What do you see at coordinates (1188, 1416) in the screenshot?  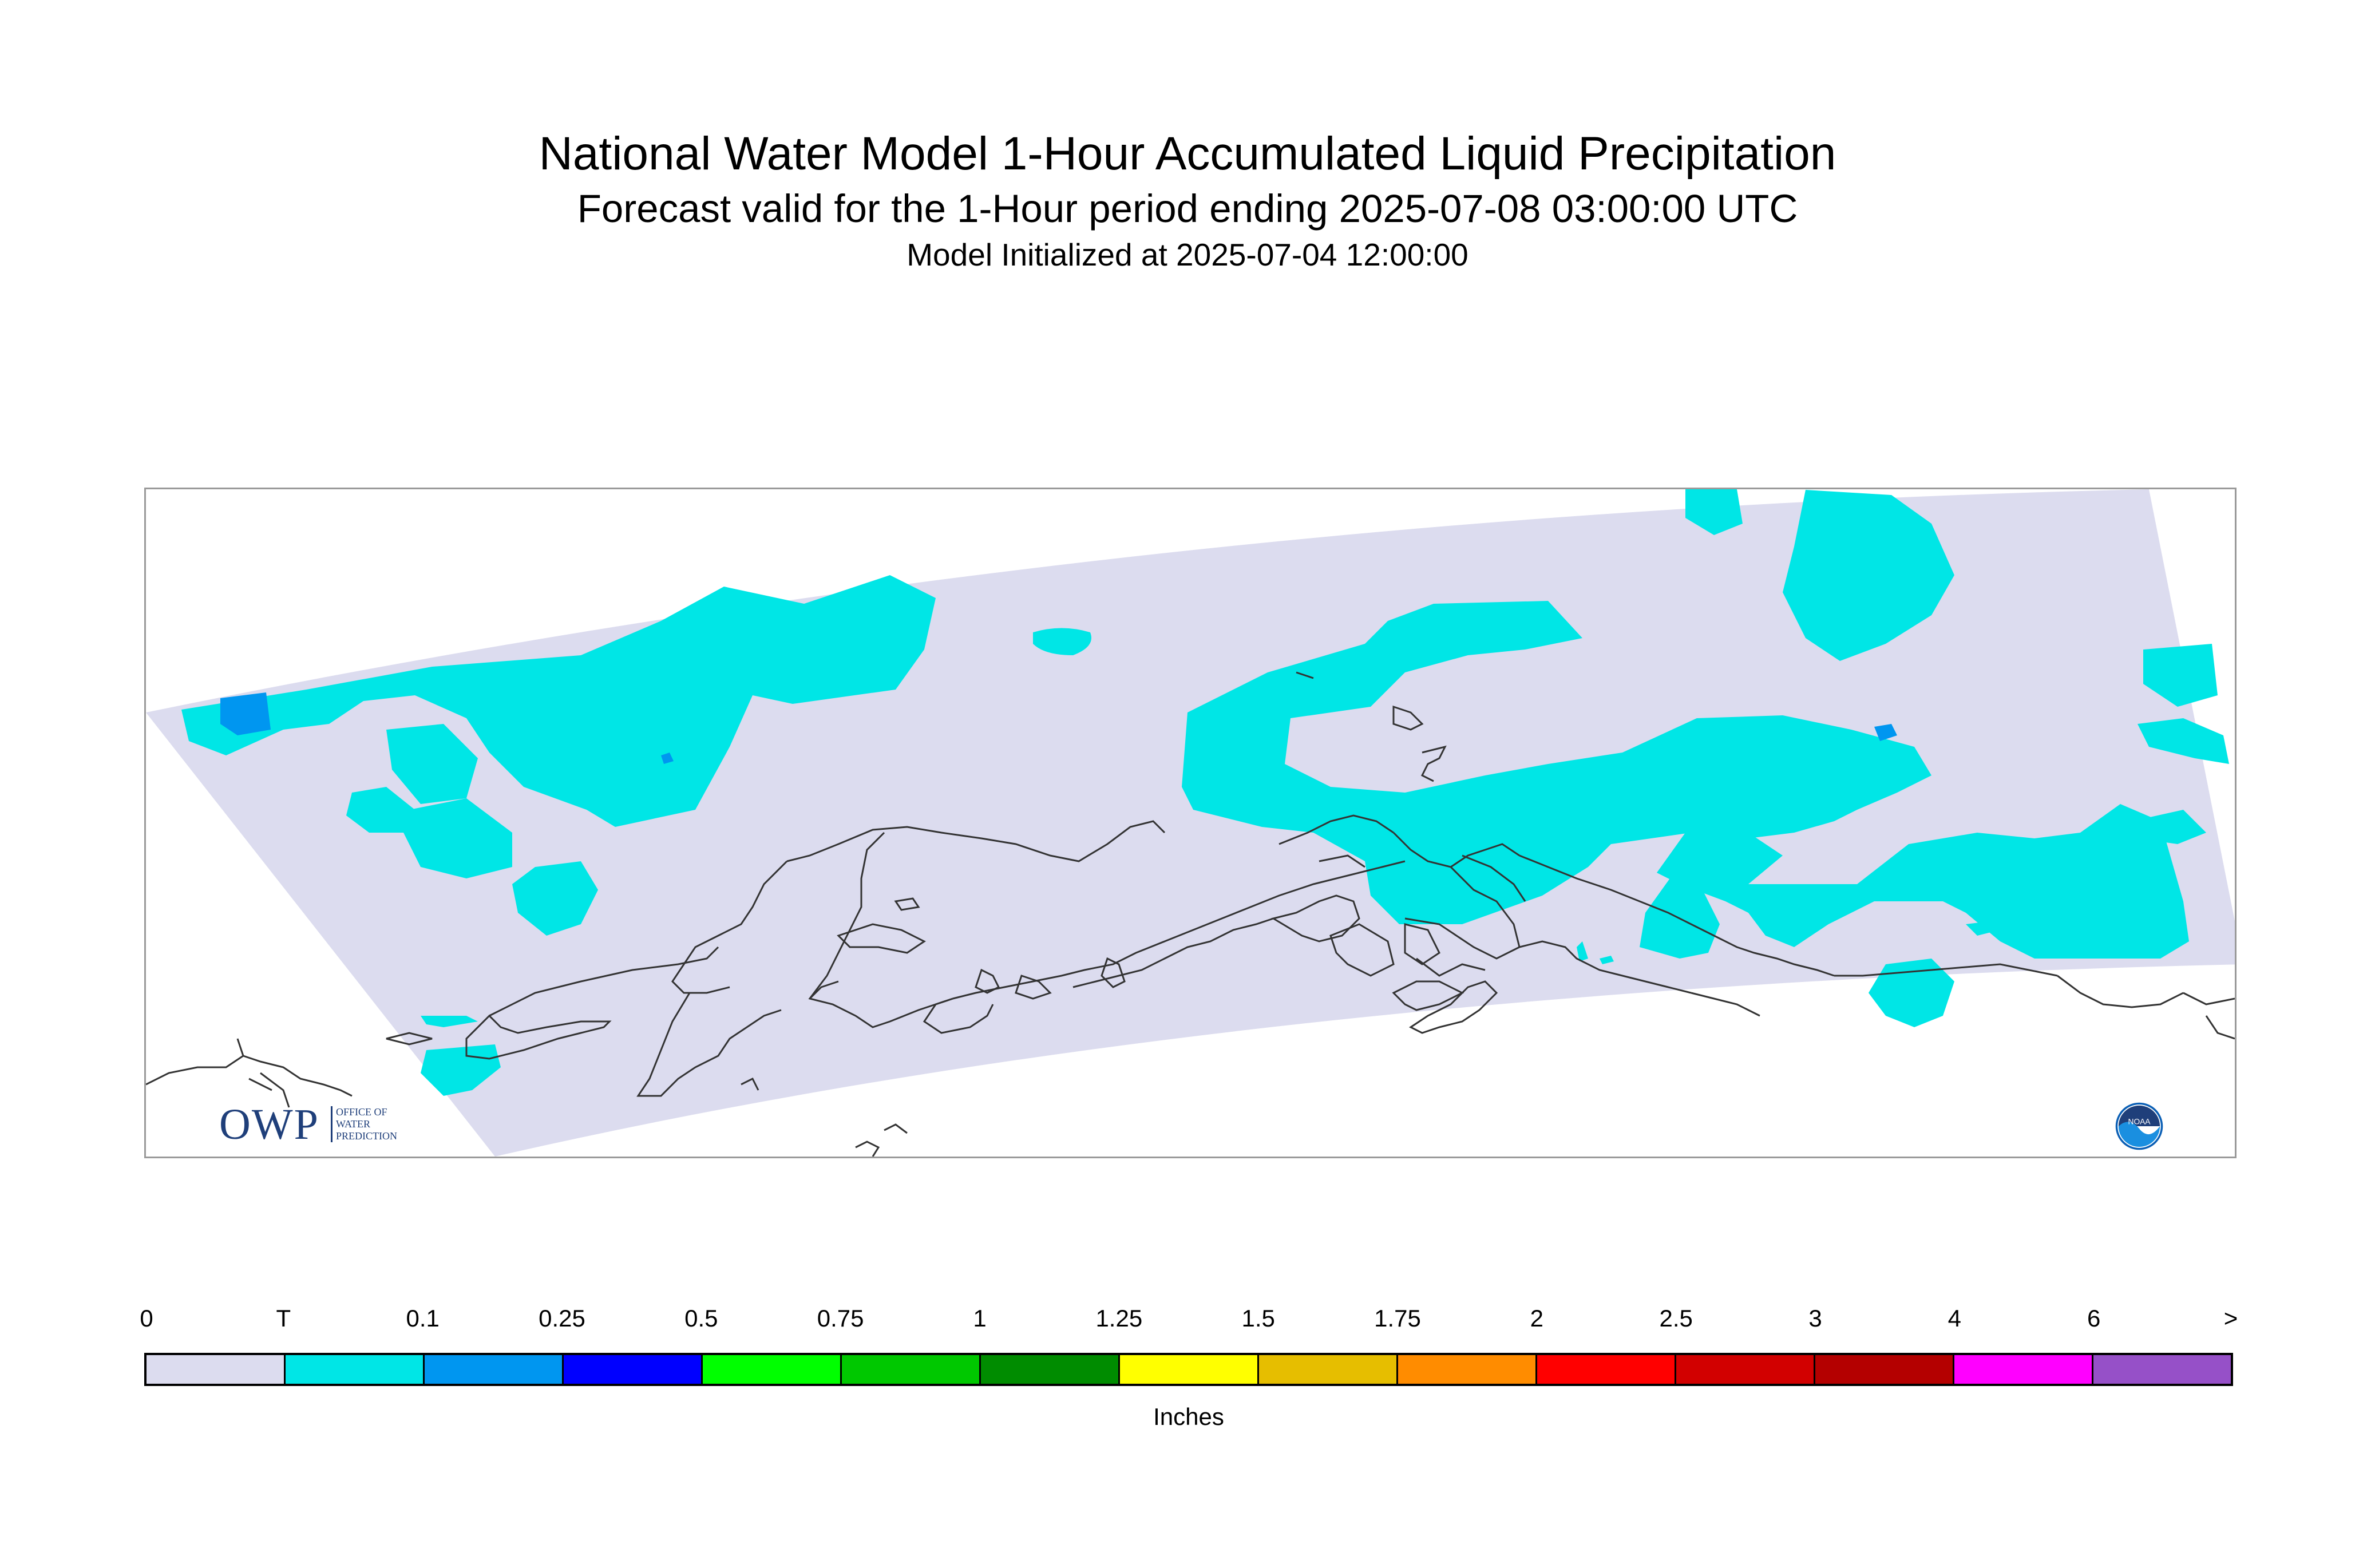 I see `legend-units-label: Inches` at bounding box center [1188, 1416].